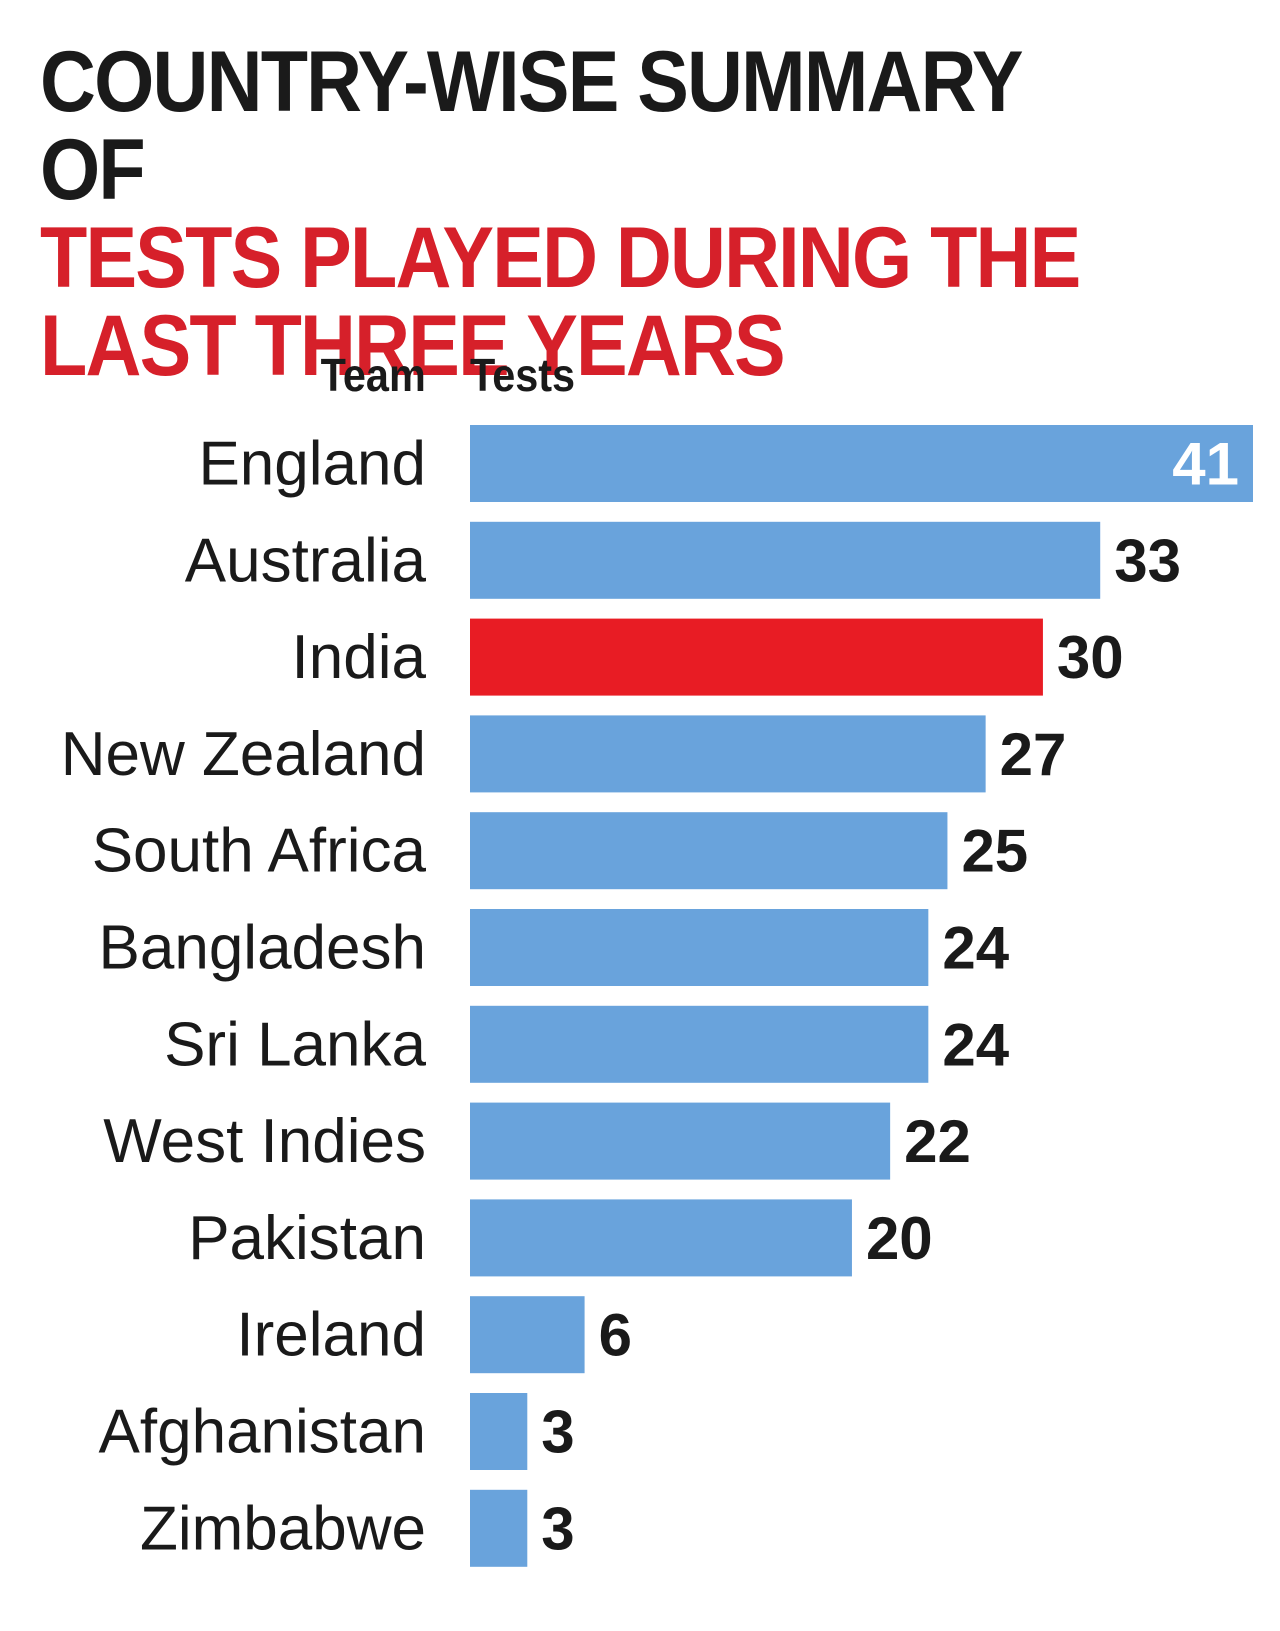 This screenshot has height=1631, width=1280. What do you see at coordinates (283, 1528) in the screenshot?
I see `team-label-zimbabwe: Zimbabwe` at bounding box center [283, 1528].